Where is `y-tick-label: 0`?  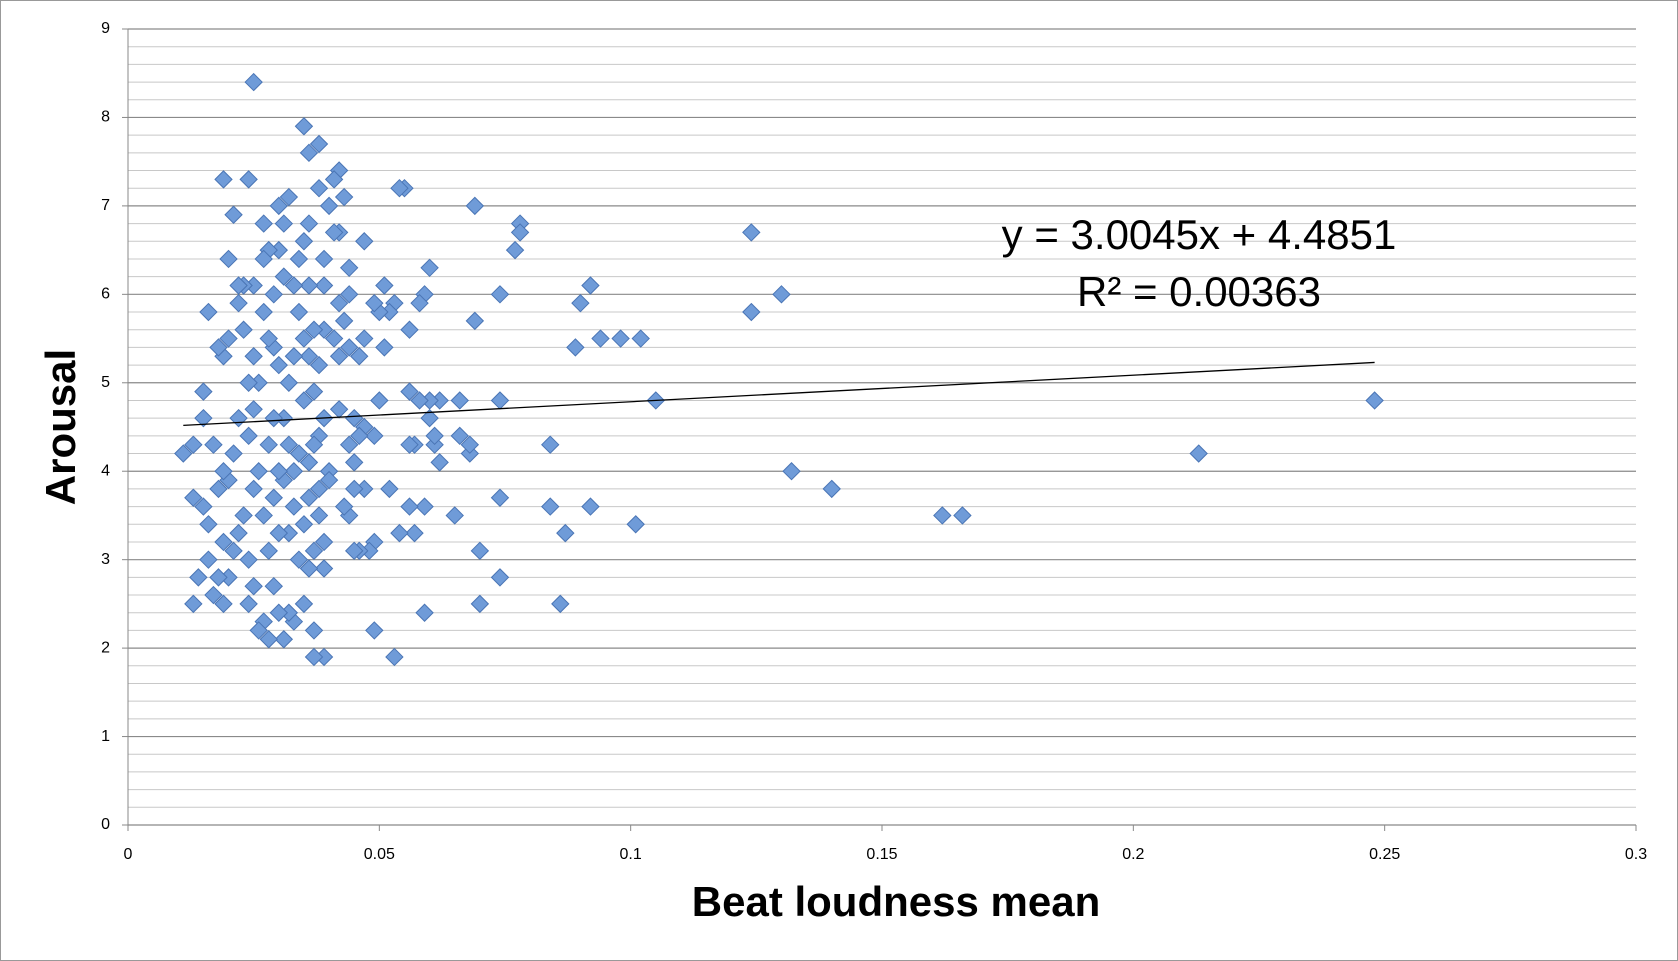 y-tick-label: 0 is located at coordinates (105, 824).